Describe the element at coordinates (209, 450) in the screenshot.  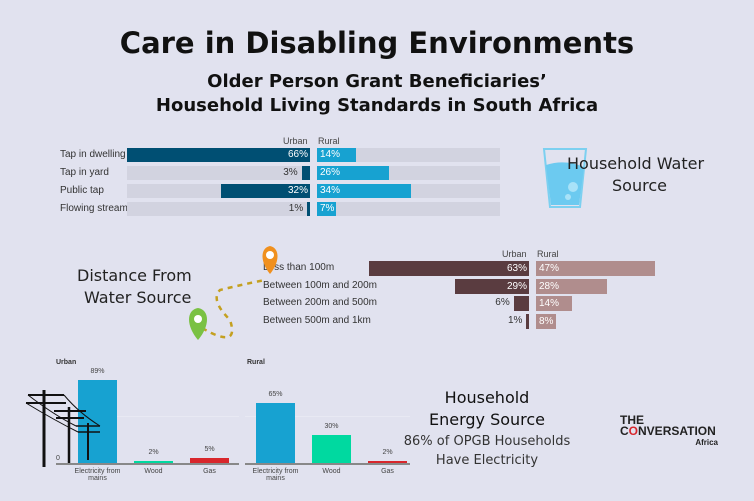
I see `bar-value-label: 5%` at that location.